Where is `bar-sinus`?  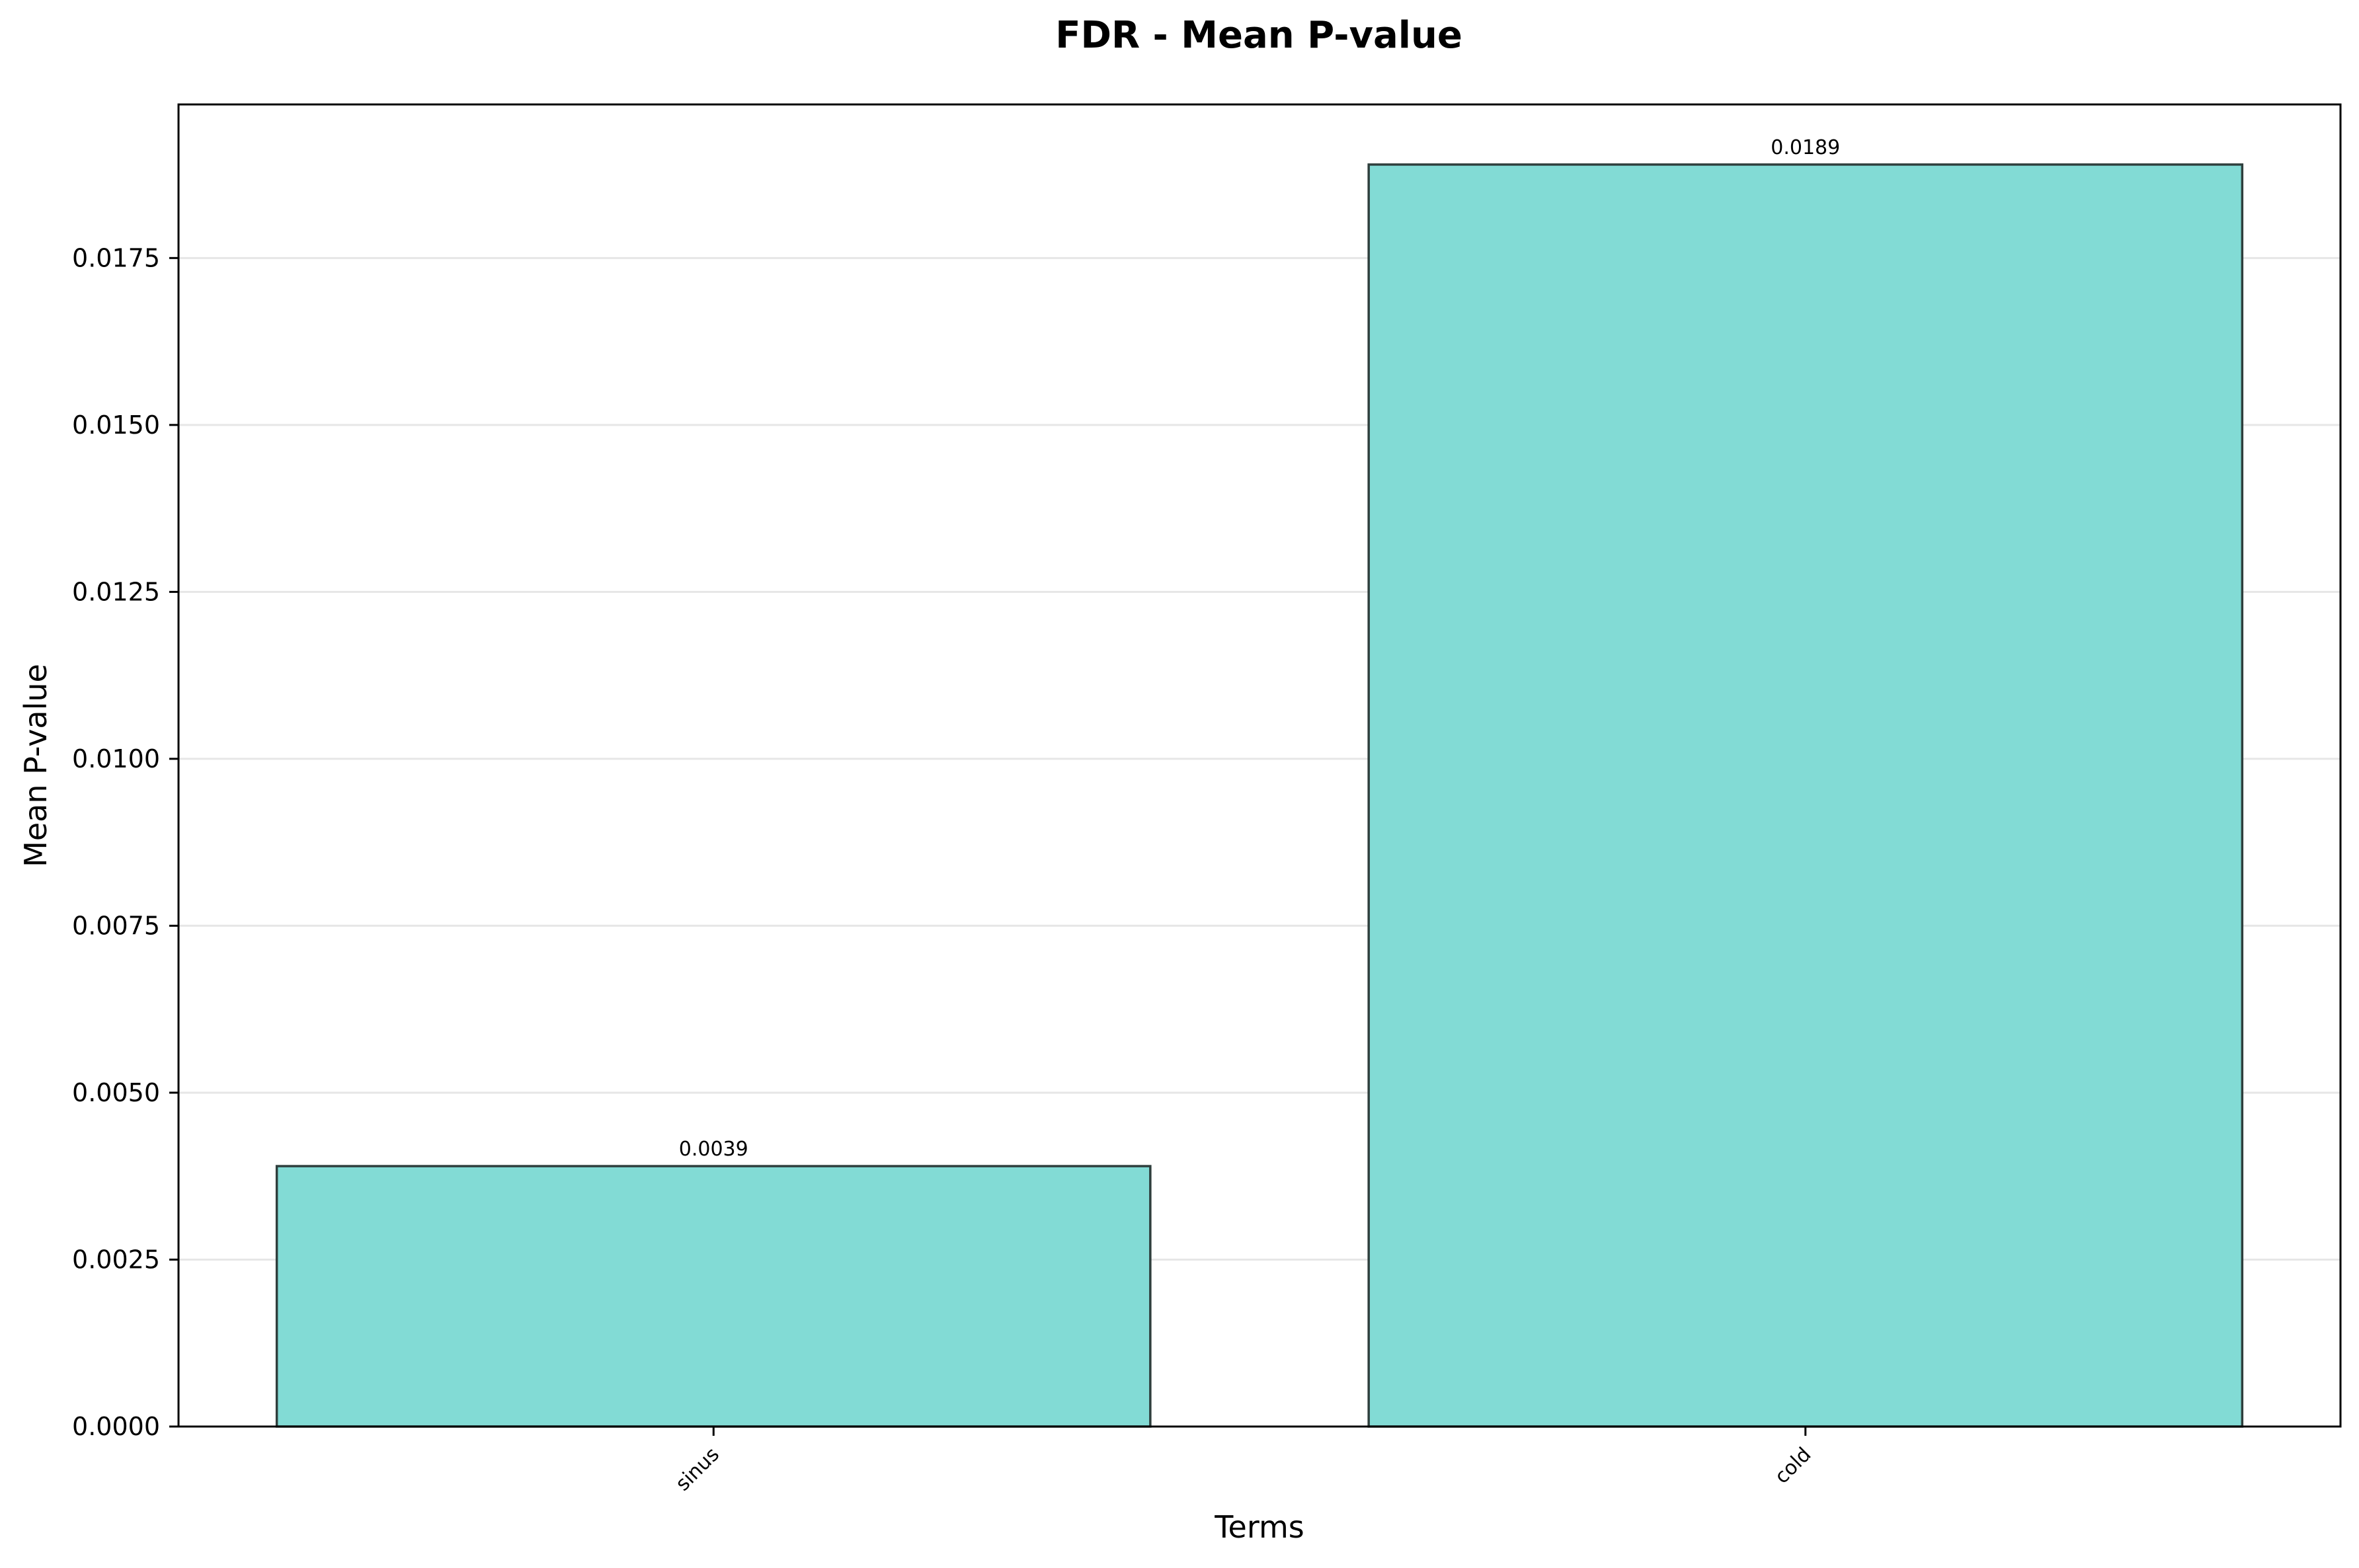
bar-sinus is located at coordinates (713, 1296).